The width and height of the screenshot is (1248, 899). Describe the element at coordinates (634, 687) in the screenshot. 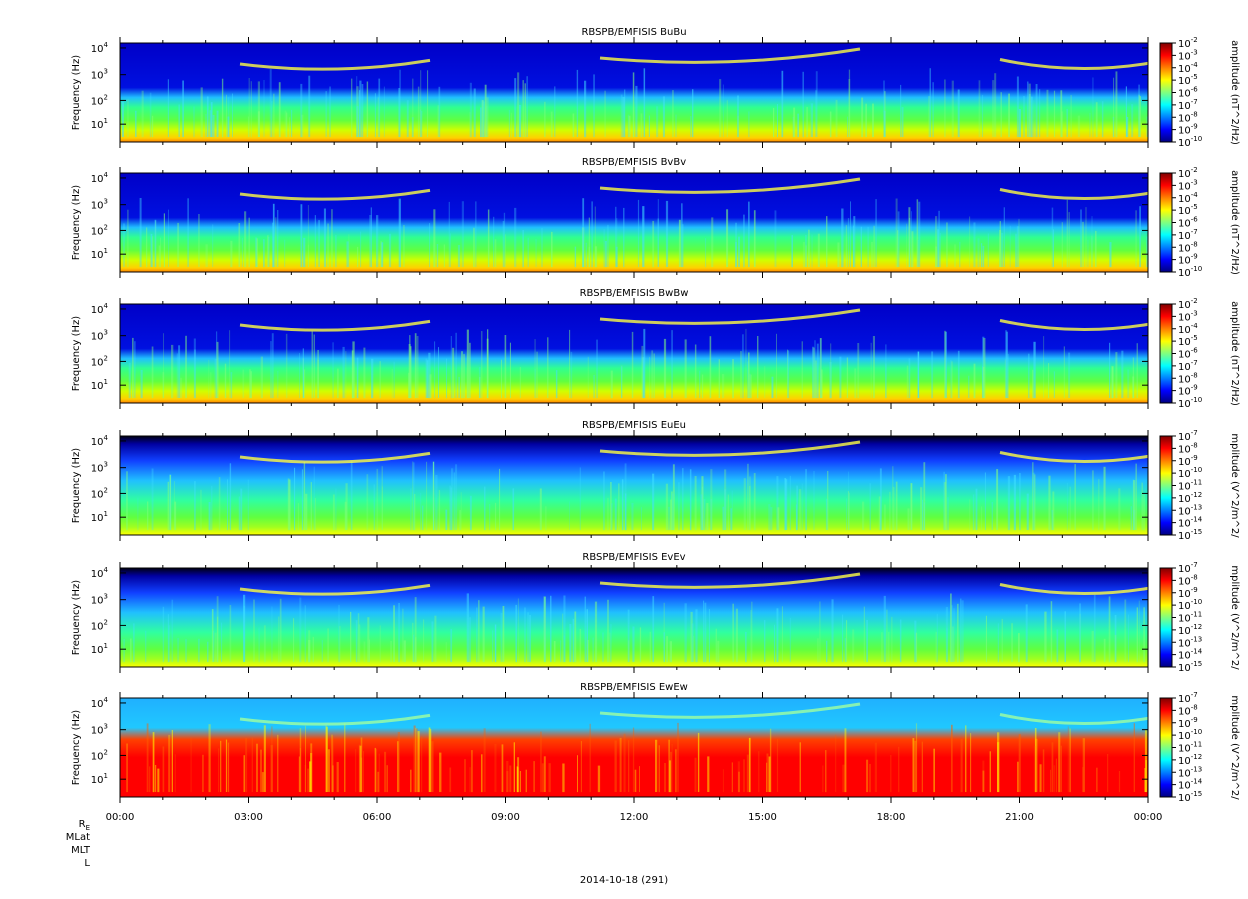

I see `panel-title: RBSPB/EMFISIS EwEw` at that location.